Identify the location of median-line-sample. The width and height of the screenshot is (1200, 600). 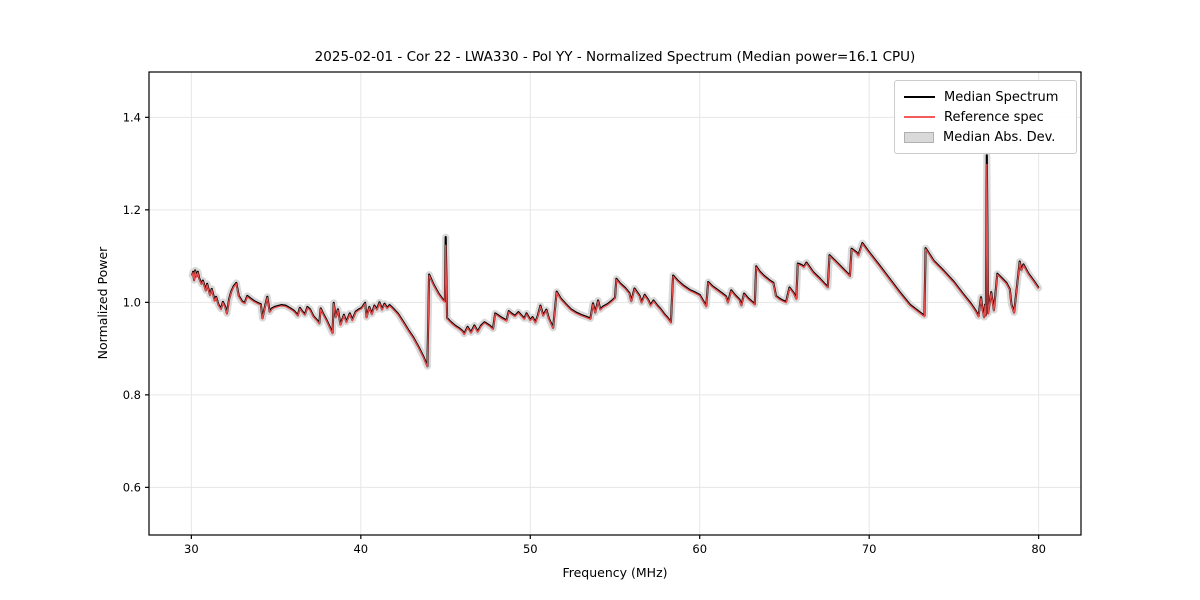
(919, 97).